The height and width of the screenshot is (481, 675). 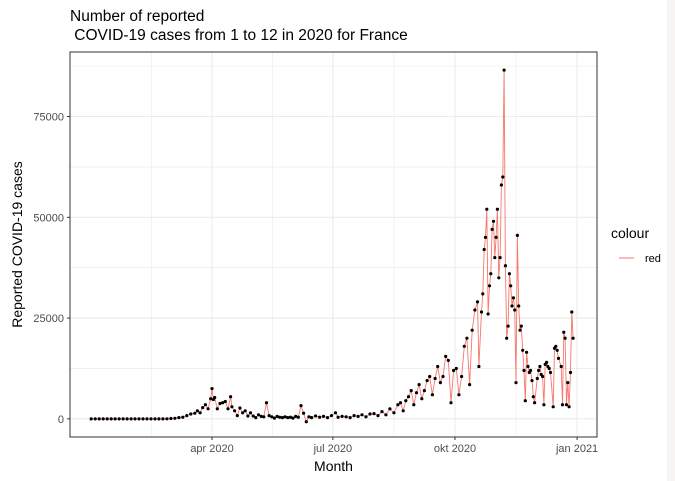 I want to click on chart-title-line-1: Number of reported, so click(x=137, y=16).